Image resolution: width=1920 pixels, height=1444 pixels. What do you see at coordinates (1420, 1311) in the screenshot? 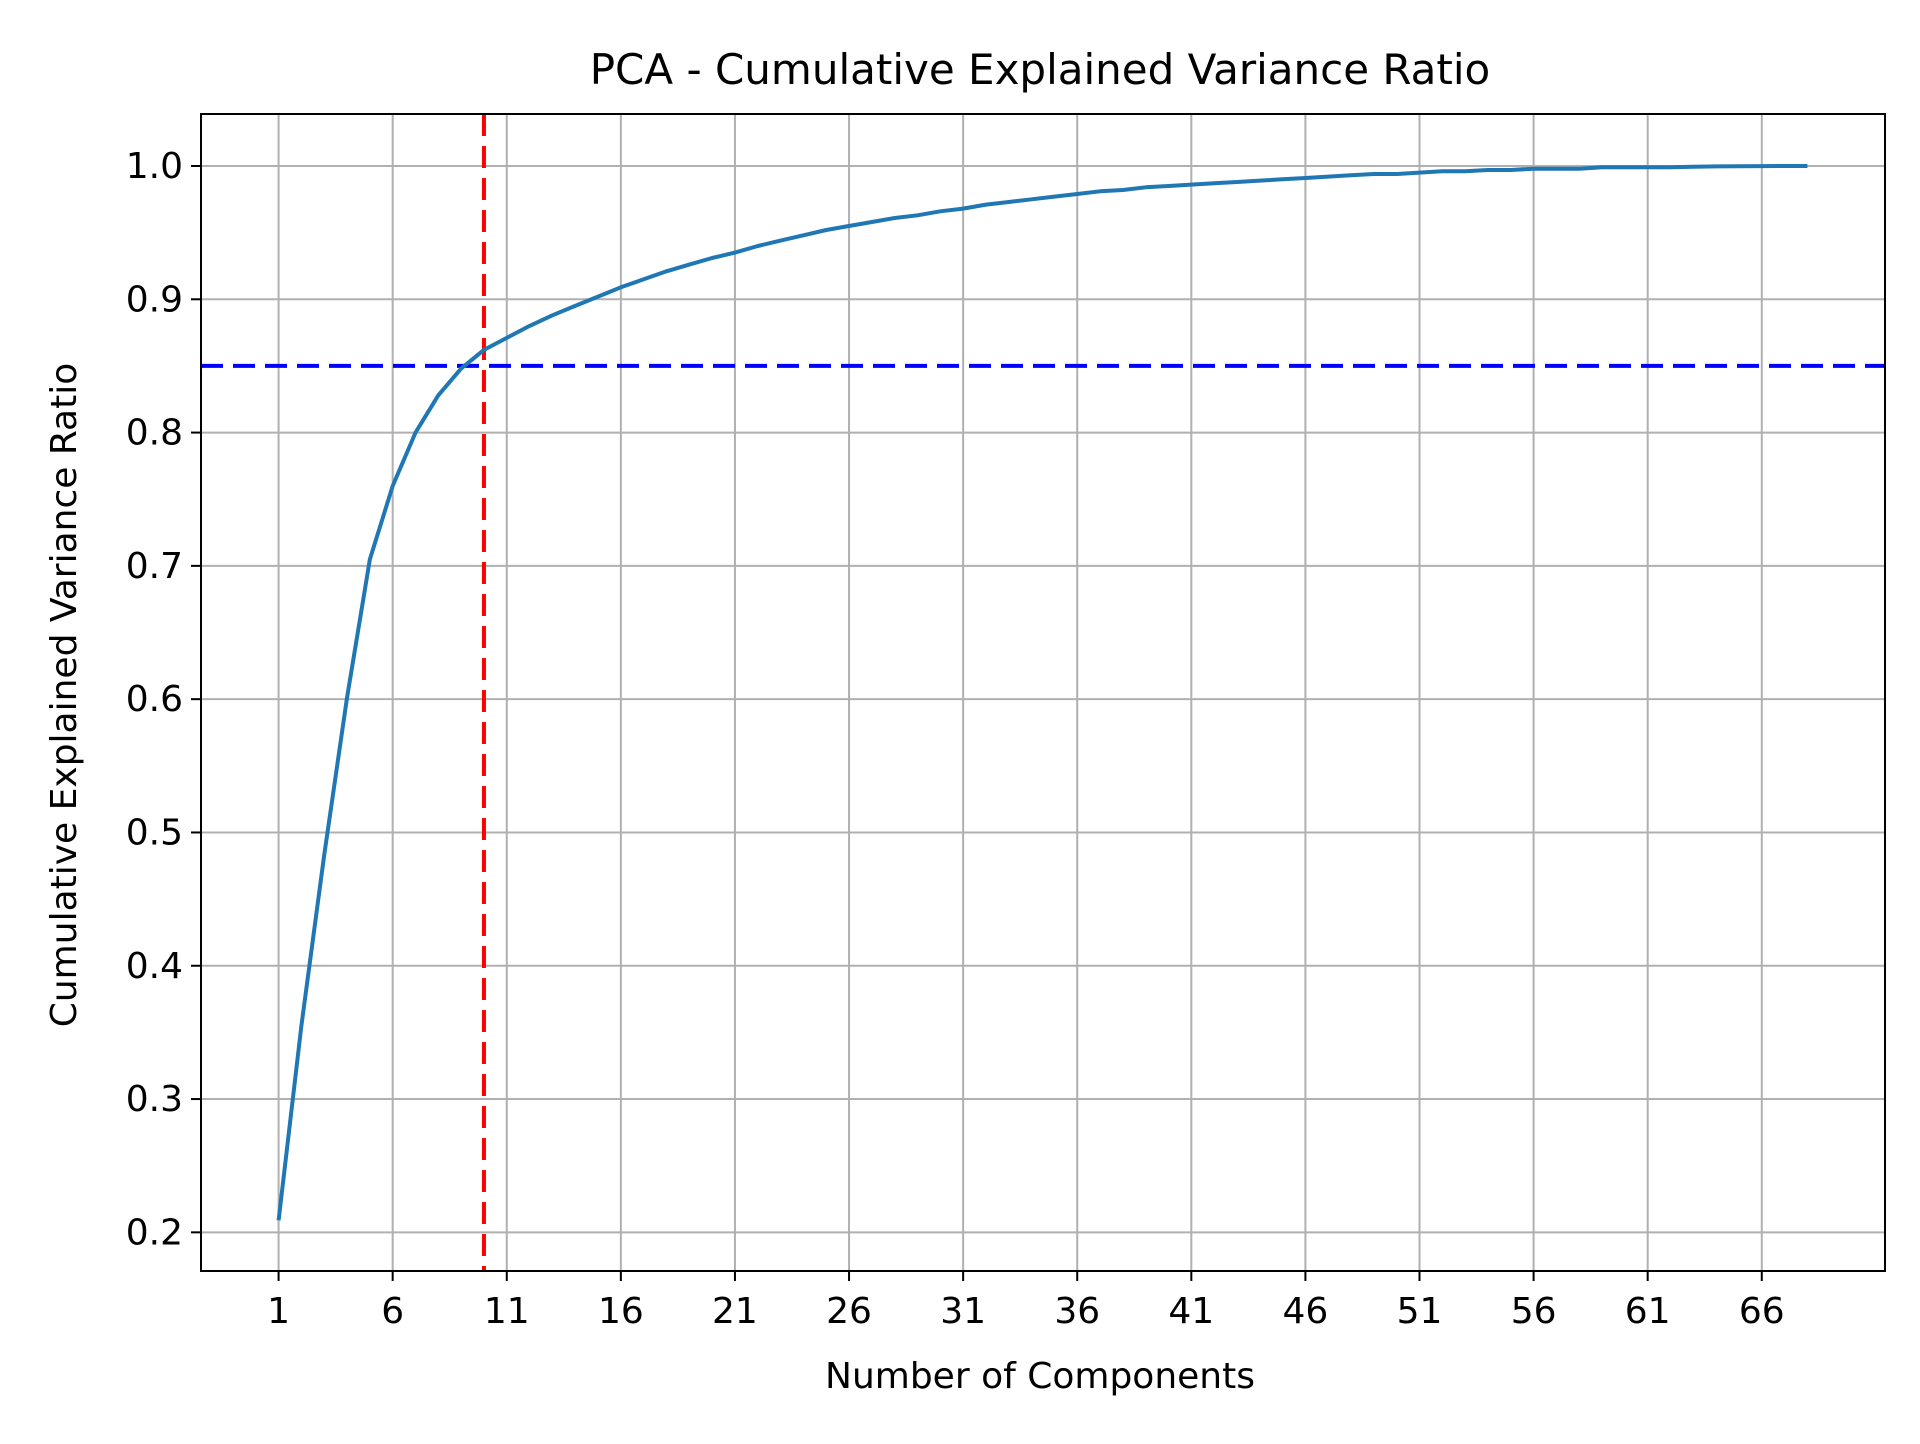
I see `x-tick-label: 51` at bounding box center [1420, 1311].